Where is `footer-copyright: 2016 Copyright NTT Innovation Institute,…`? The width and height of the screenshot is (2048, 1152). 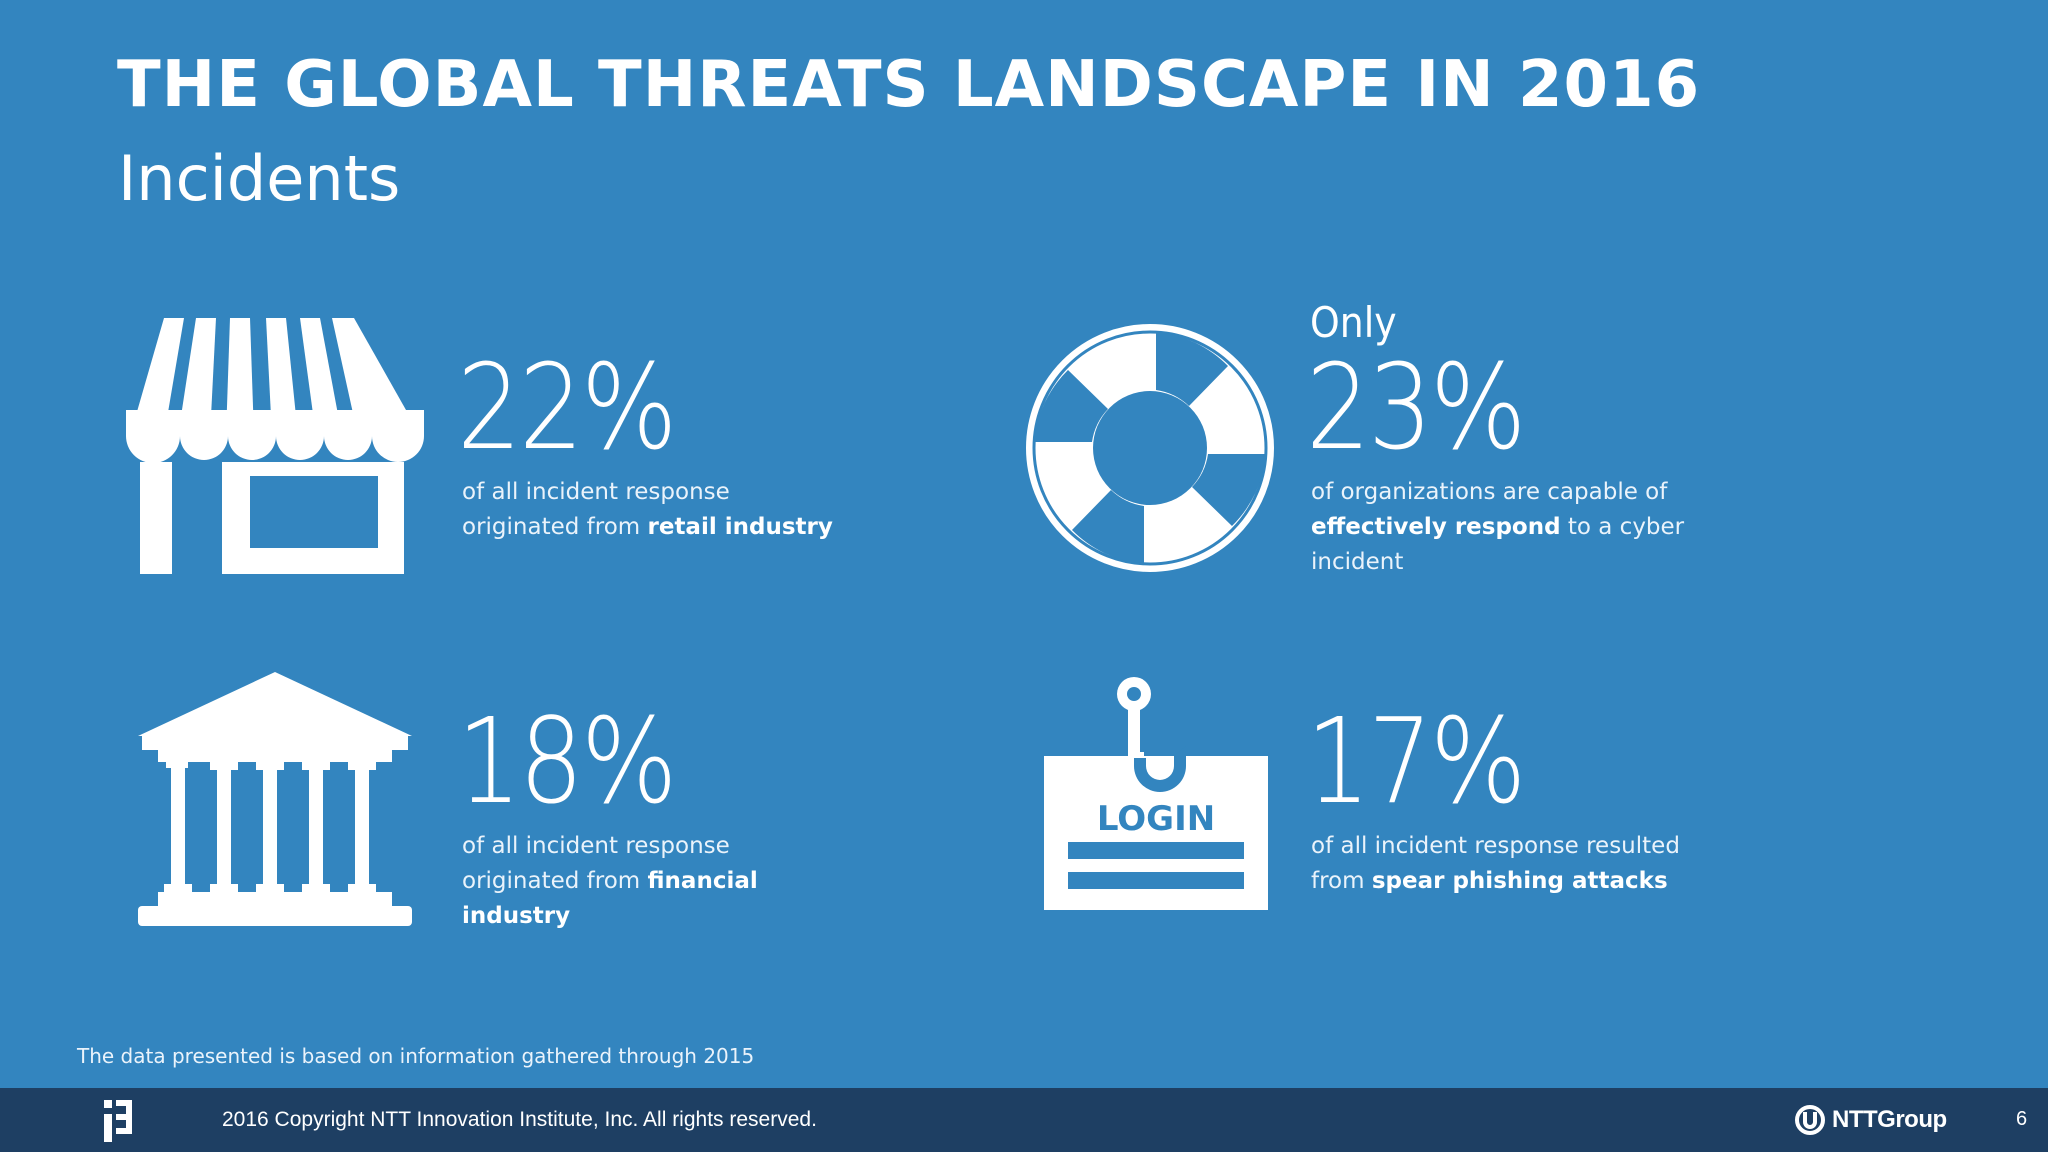
footer-copyright: 2016 Copyright NTT Innovation Institute,… is located at coordinates (519, 1119).